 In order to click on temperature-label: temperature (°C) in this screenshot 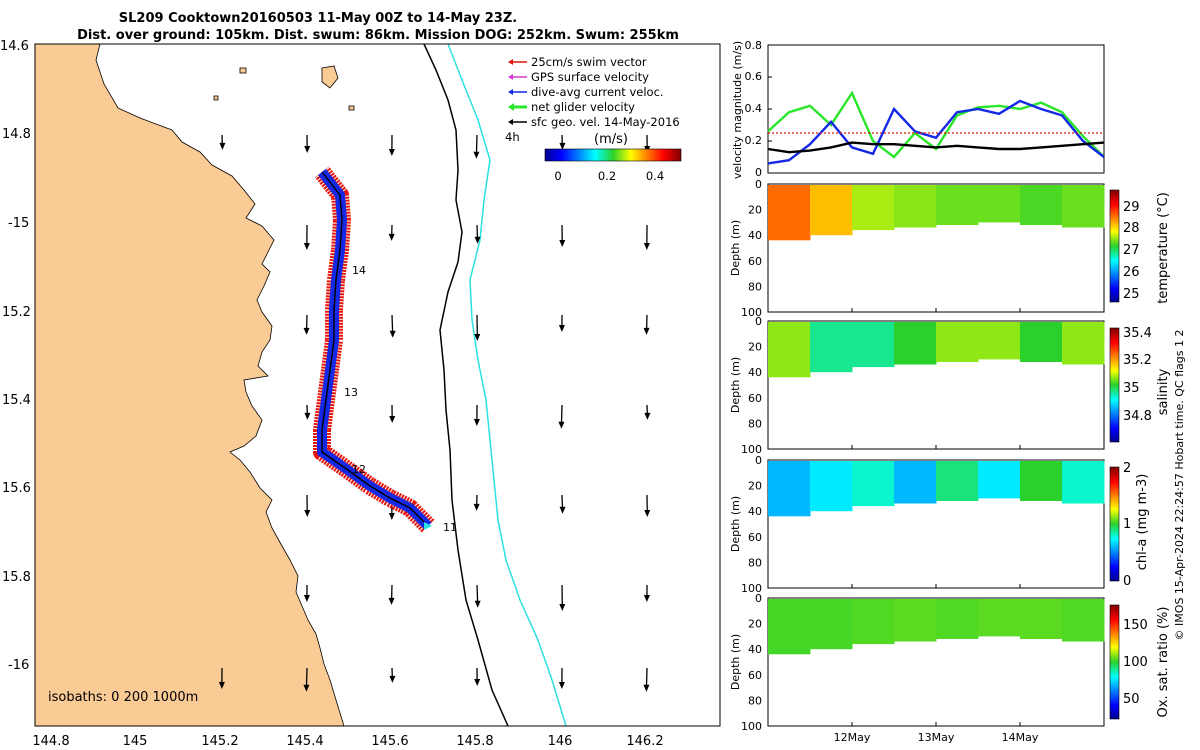, I will do `click(1163, 248)`.